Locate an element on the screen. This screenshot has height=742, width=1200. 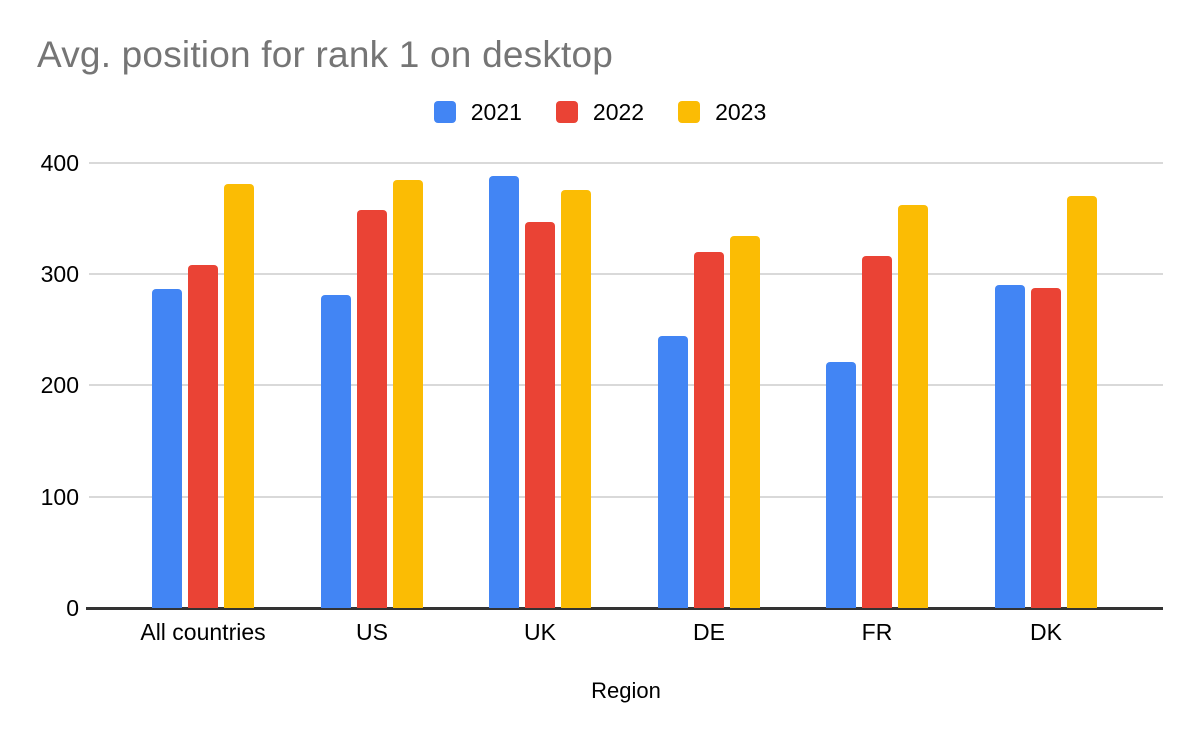
legend-item-2023: 2023 is located at coordinates (722, 112).